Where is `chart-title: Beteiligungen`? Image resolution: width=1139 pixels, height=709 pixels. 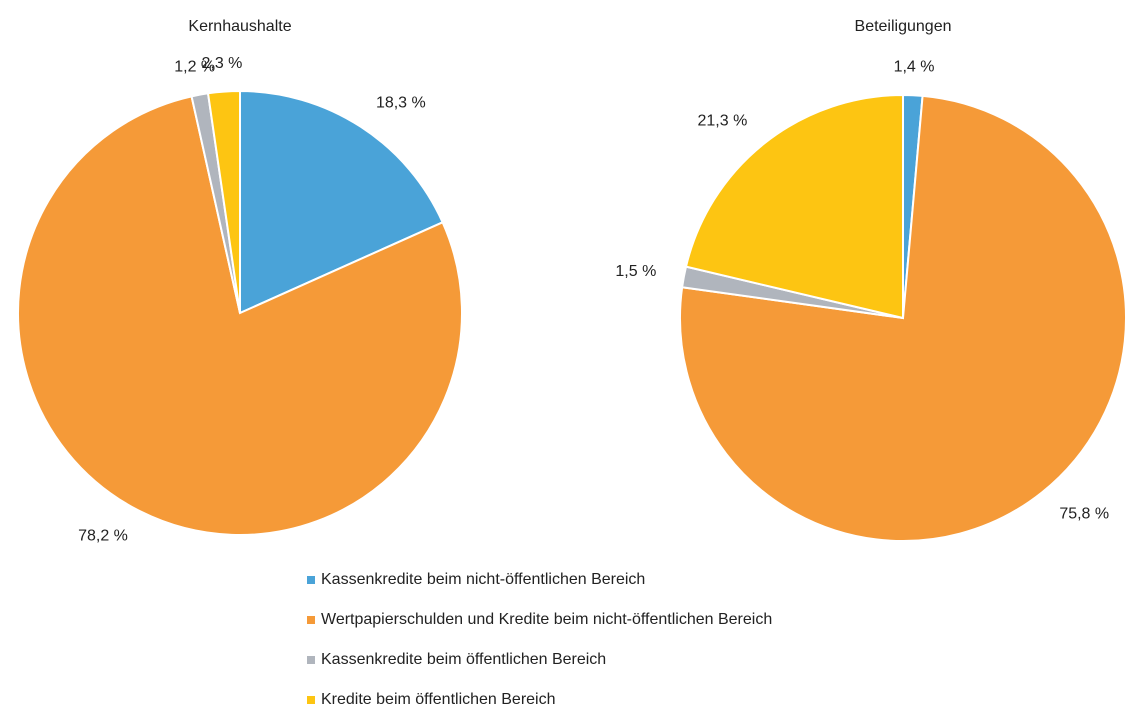 chart-title: Beteiligungen is located at coordinates (903, 26).